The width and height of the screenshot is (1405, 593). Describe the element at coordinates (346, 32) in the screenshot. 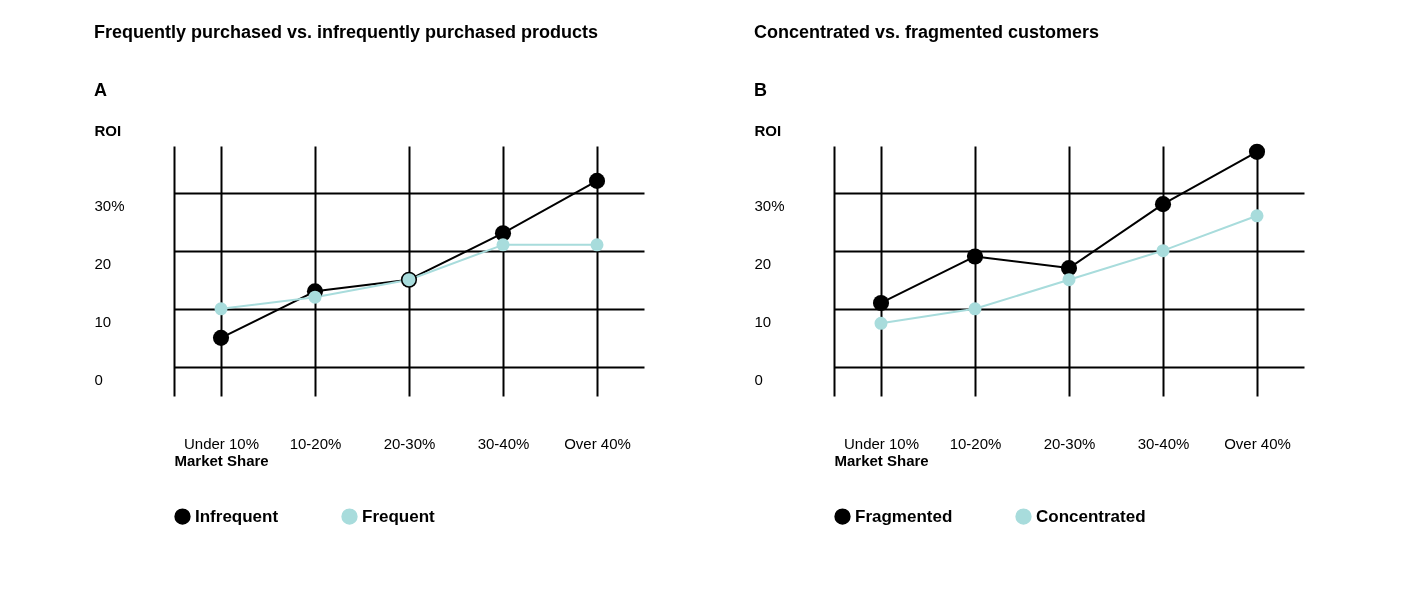

I see `chart-title: Frequently purchased vs. infrequently purchased products` at that location.